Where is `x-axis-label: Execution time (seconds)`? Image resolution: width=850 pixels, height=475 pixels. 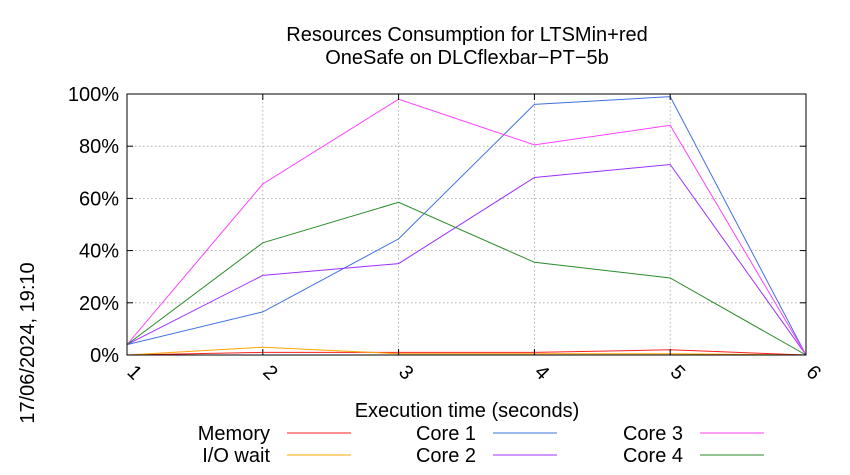
x-axis-label: Execution time (seconds) is located at coordinates (467, 411).